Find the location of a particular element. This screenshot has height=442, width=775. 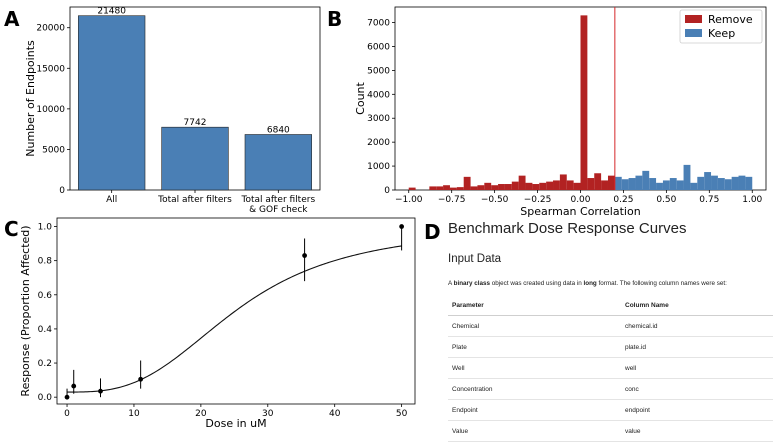

panel-label-a: A is located at coordinates (12, 19).